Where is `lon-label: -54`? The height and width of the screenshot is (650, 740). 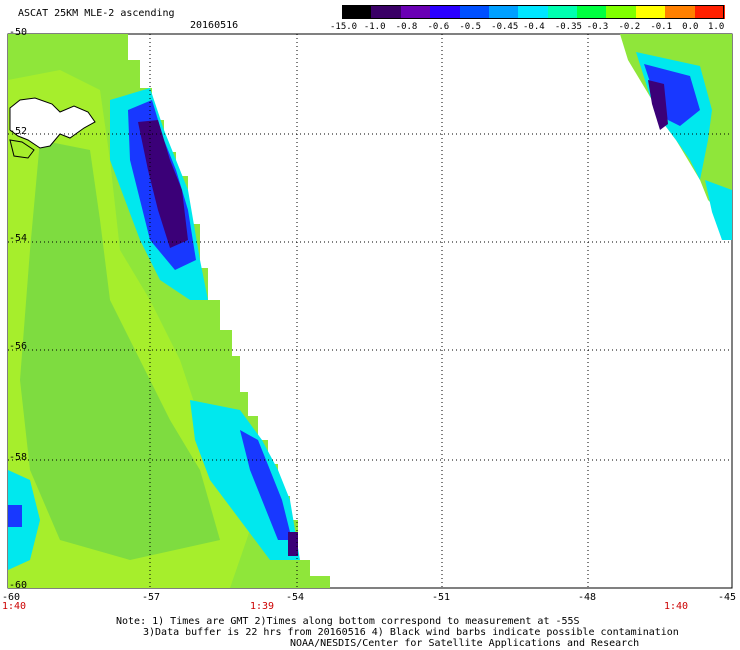
lon-label: -54 is located at coordinates (295, 597).